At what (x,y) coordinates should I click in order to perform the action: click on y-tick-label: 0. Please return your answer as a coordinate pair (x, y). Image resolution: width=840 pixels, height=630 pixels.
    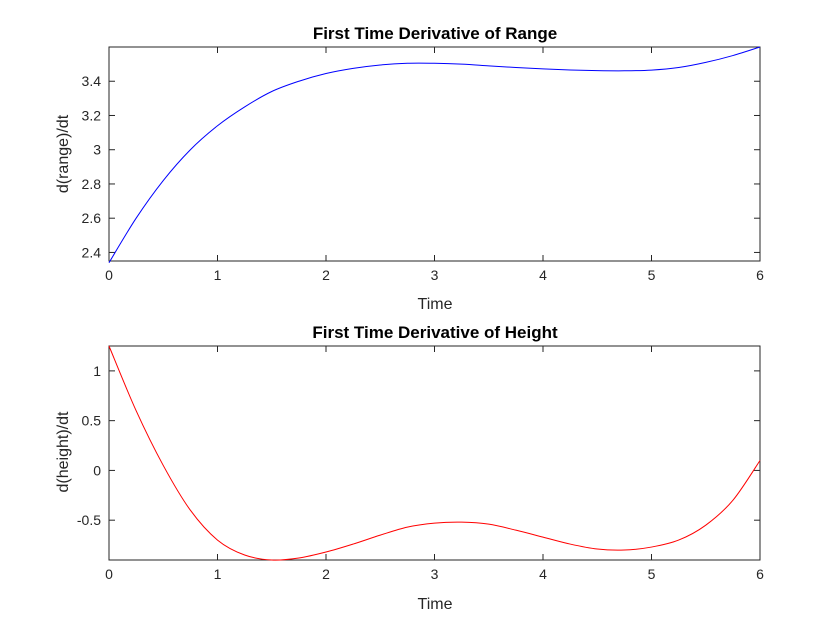
    Looking at the image, I should click on (97, 470).